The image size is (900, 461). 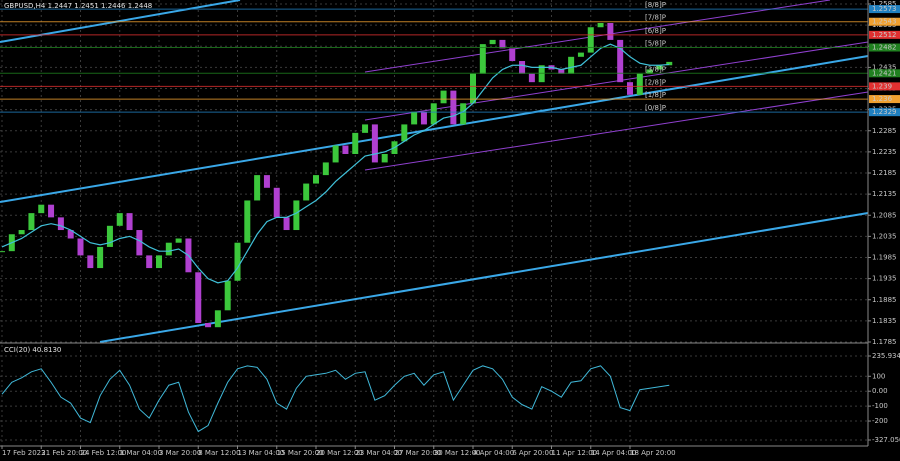 What do you see at coordinates (64, 453) in the screenshot?
I see `x-tick-label: 21 Feb 20:00` at bounding box center [64, 453].